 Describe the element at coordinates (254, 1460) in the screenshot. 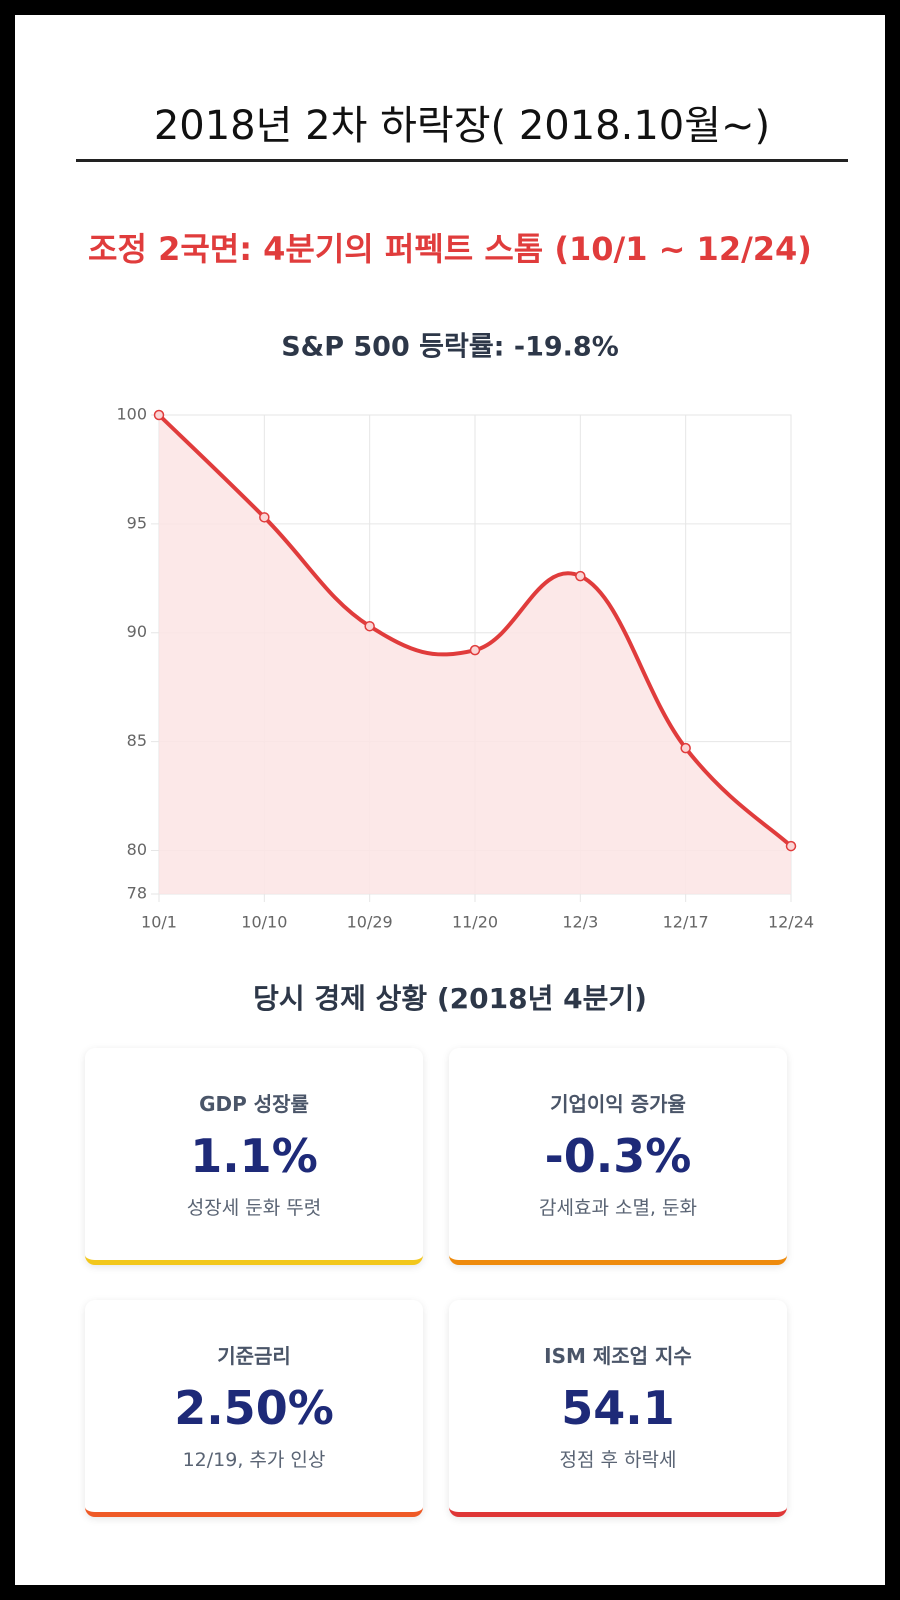

I see `card-note: 12/19, 추가 인상` at that location.